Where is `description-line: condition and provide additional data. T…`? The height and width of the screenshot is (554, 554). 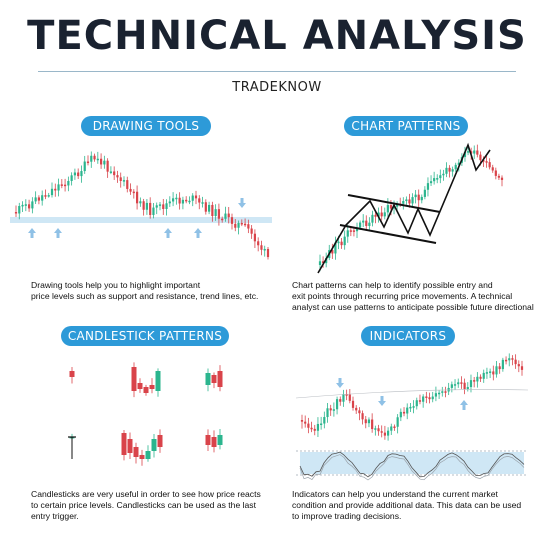 description-line: condition and provide additional data. T… is located at coordinates (407, 505).